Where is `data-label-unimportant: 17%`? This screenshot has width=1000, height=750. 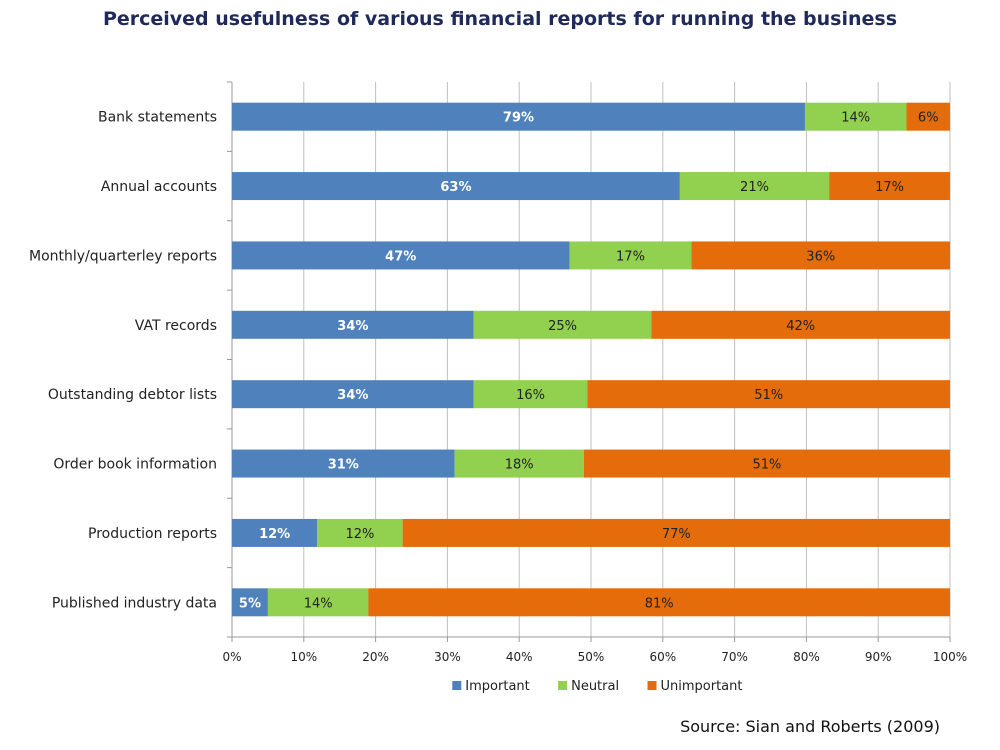 data-label-unimportant: 17% is located at coordinates (889, 187).